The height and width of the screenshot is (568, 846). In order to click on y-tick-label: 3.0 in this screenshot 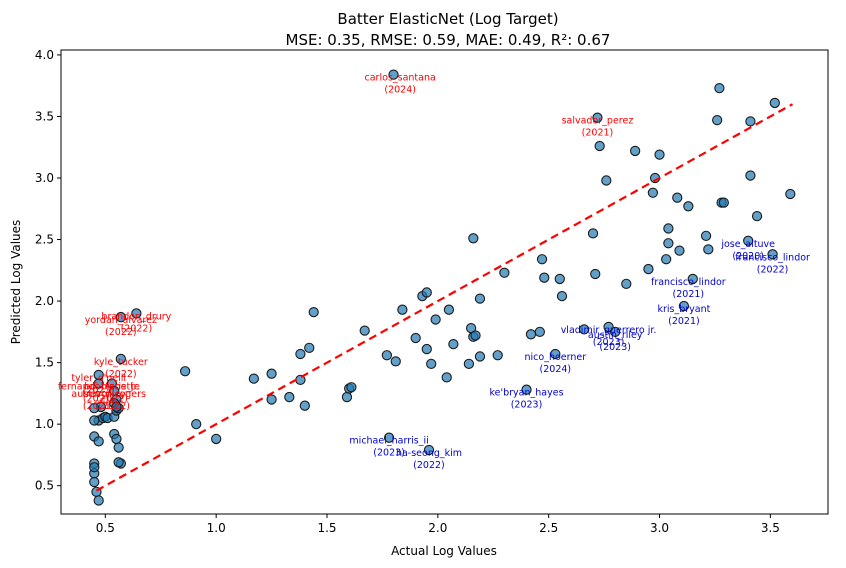, I will do `click(44, 178)`.